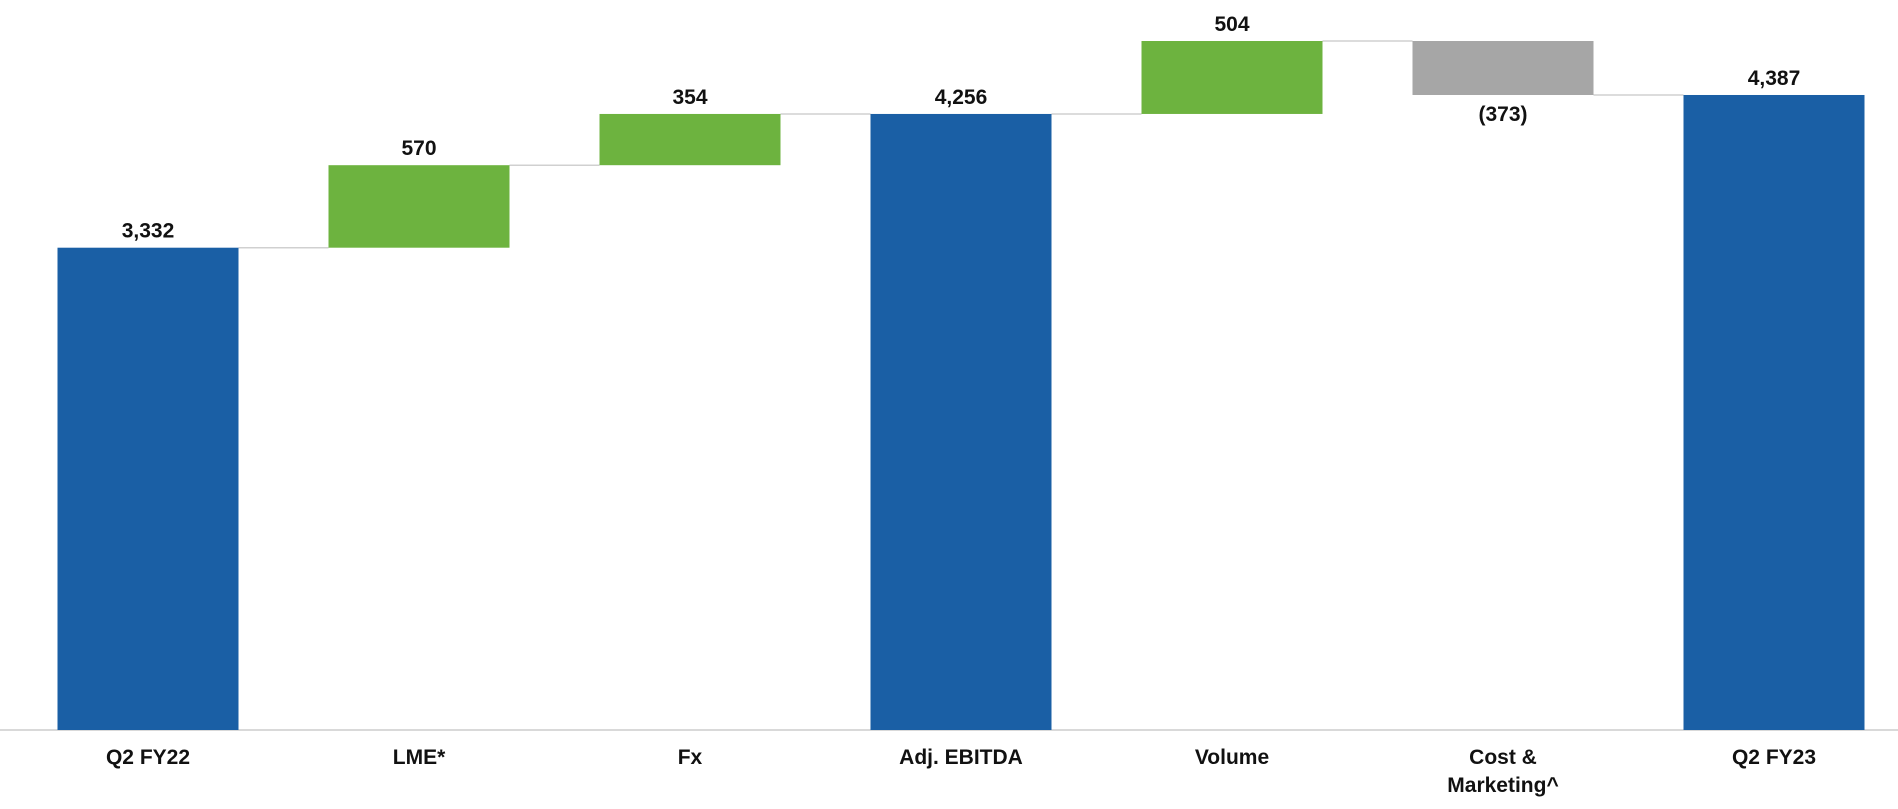  What do you see at coordinates (1774, 78) in the screenshot?
I see `data-label: 4,387` at bounding box center [1774, 78].